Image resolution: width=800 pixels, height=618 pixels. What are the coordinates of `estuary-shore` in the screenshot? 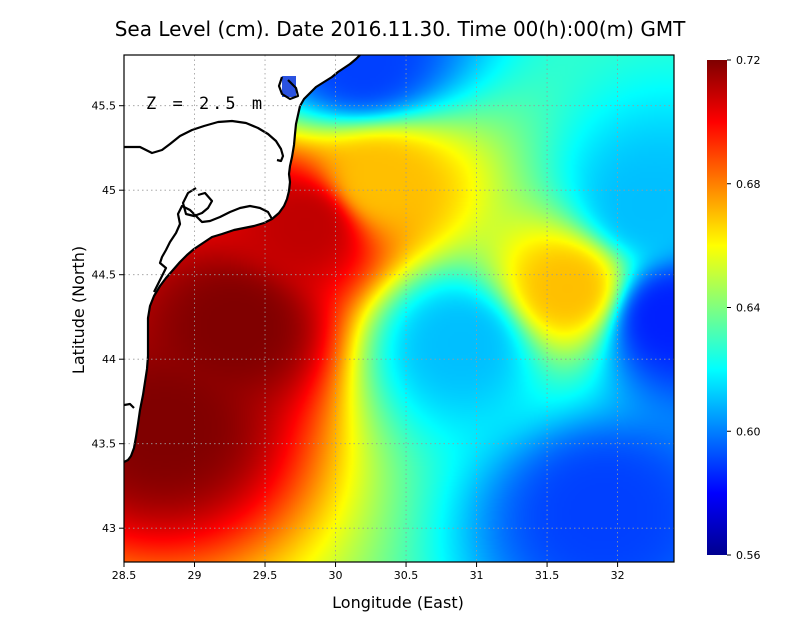 It's located at (197, 202).